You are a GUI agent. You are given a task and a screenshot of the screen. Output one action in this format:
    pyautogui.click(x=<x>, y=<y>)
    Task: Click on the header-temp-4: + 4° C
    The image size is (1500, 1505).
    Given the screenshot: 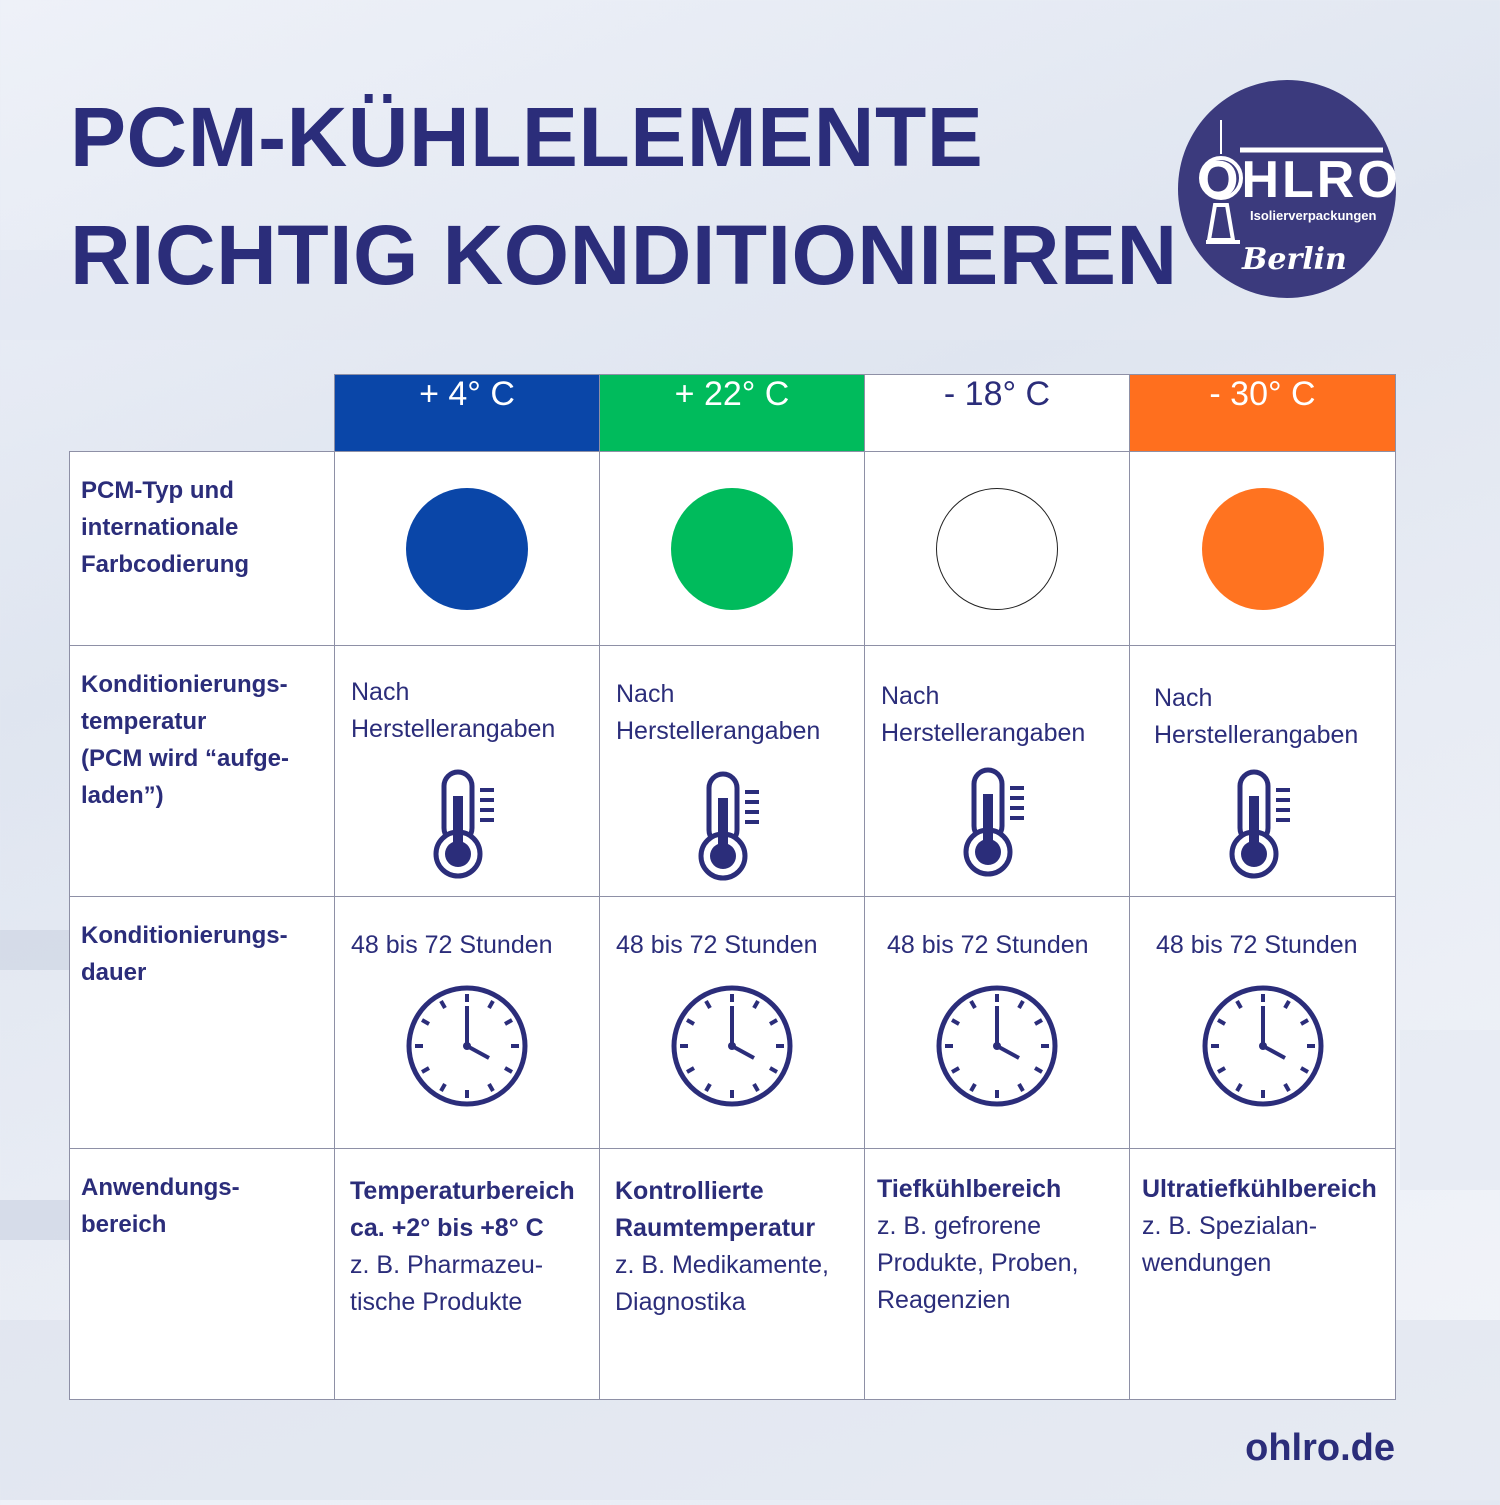 What is the action you would take?
    pyautogui.click(x=467, y=413)
    